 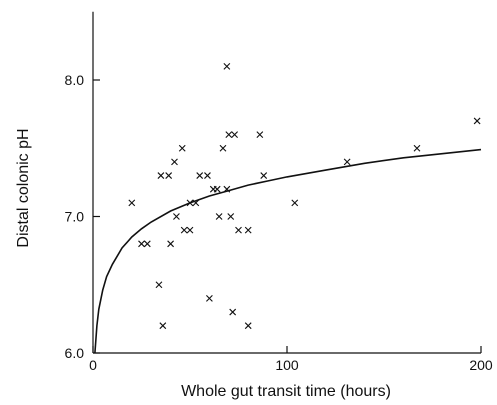 I want to click on x-tick-label: 100, so click(x=287, y=365).